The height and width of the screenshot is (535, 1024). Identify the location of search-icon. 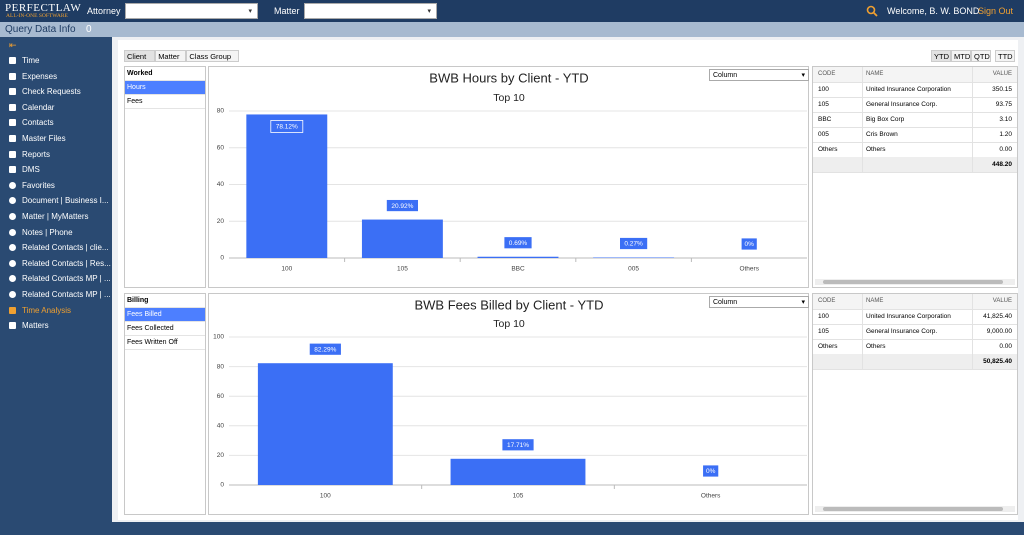
(872, 11).